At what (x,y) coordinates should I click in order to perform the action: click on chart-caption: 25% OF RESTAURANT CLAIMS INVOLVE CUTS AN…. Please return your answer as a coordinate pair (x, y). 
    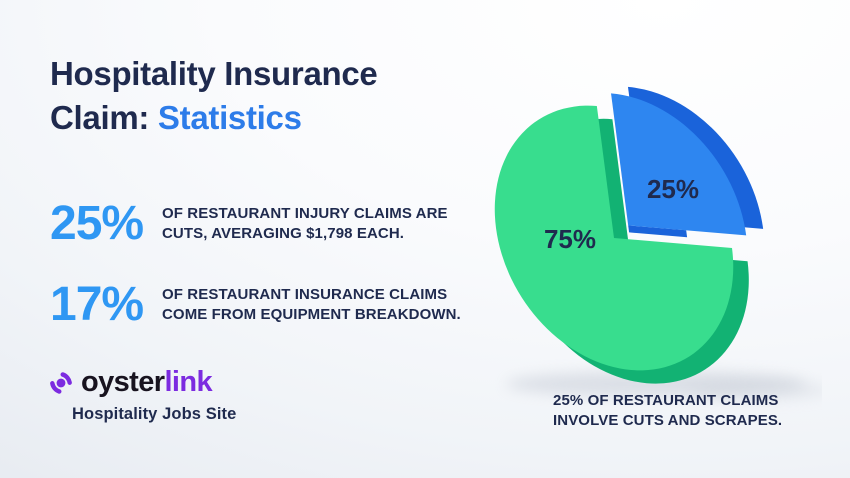
    Looking at the image, I should click on (667, 411).